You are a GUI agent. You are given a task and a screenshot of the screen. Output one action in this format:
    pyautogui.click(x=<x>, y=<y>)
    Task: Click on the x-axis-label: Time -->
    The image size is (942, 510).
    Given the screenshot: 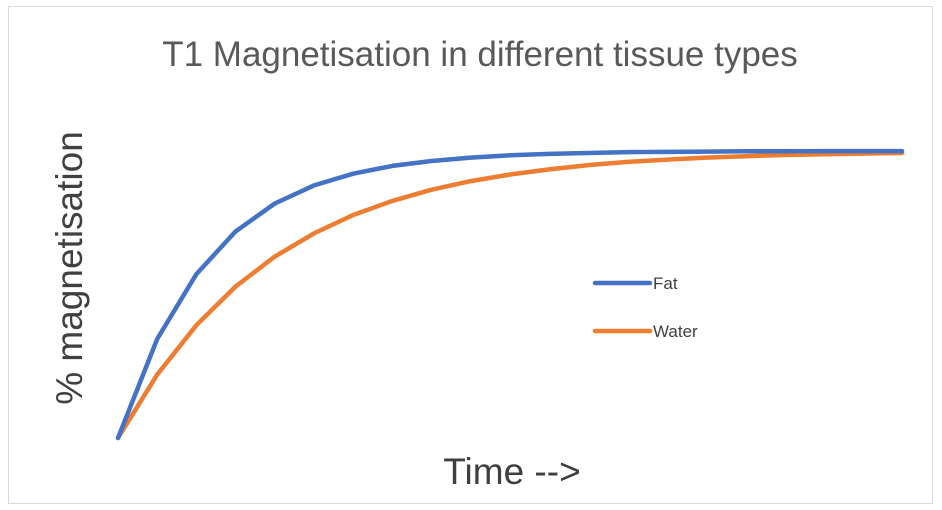 What is the action you would take?
    pyautogui.click(x=511, y=471)
    